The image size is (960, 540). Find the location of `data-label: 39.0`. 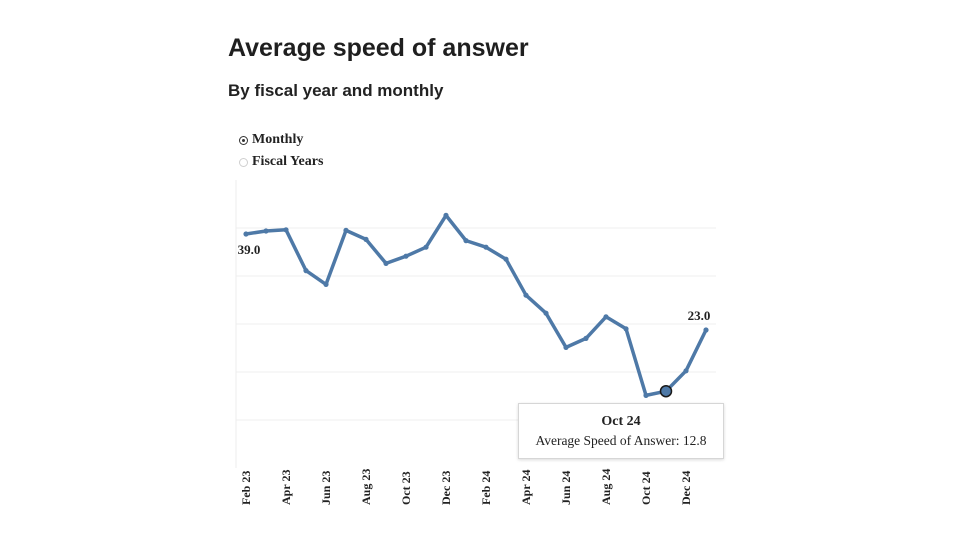

data-label: 39.0 is located at coordinates (249, 249).